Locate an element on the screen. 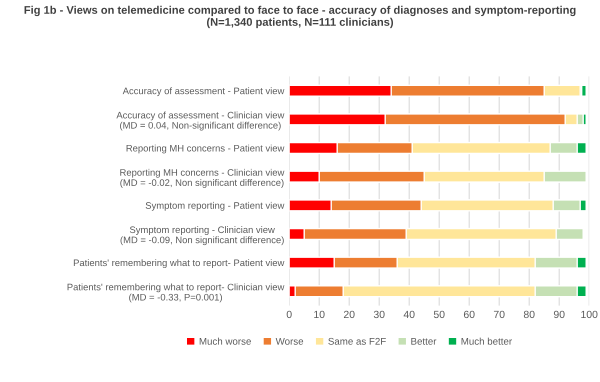 The height and width of the screenshot is (382, 600). y-tick-label: Symptom reporting - Clinician view (MD = -0.09, Non significant difference) is located at coordinates (202, 236).